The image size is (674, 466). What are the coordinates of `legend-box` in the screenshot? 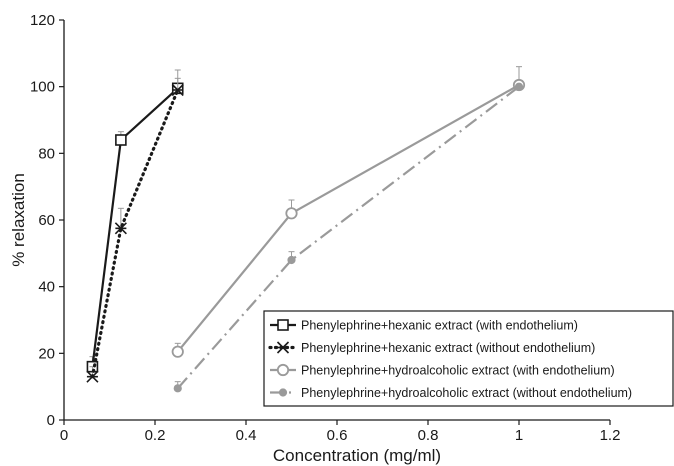 It's located at (468, 358).